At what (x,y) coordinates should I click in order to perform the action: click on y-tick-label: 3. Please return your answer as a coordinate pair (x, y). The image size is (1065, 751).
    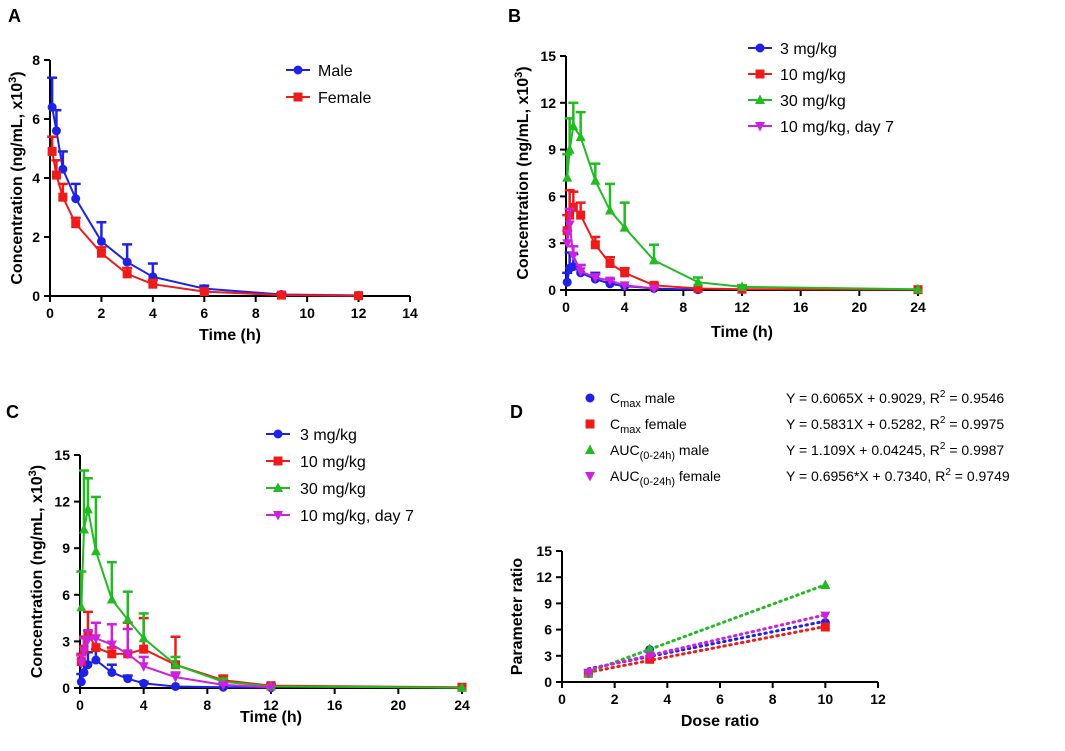
    Looking at the image, I should click on (552, 243).